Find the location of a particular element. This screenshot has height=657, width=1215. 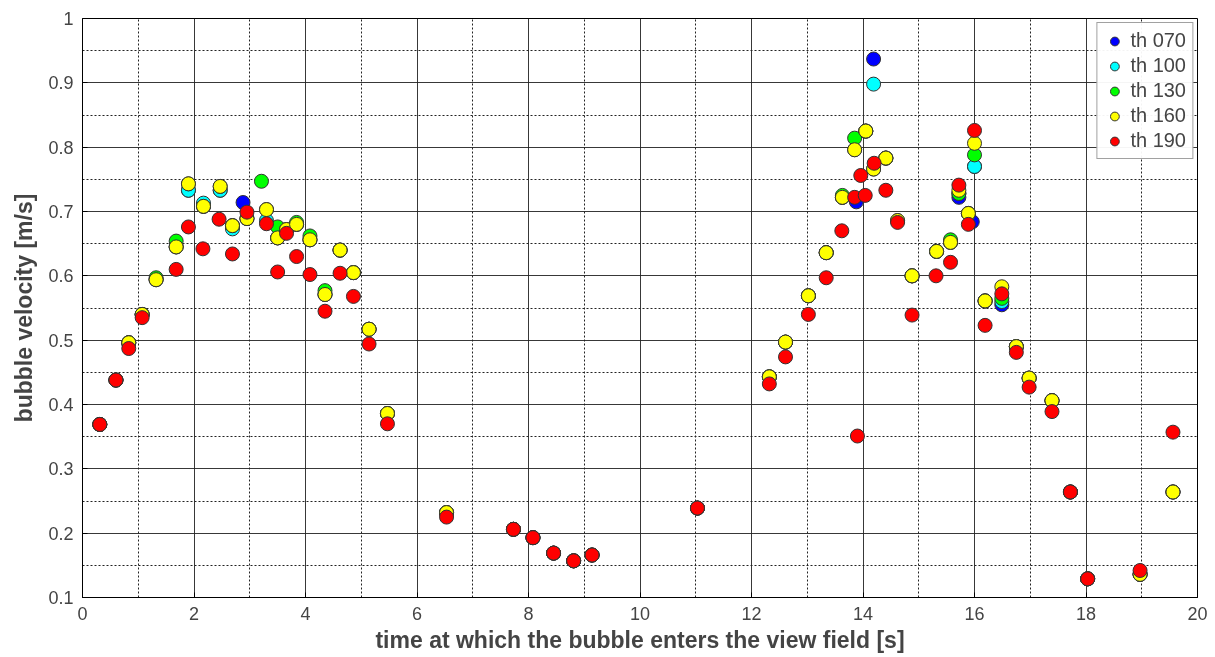

x-tick-label: 18 is located at coordinates (1086, 613).